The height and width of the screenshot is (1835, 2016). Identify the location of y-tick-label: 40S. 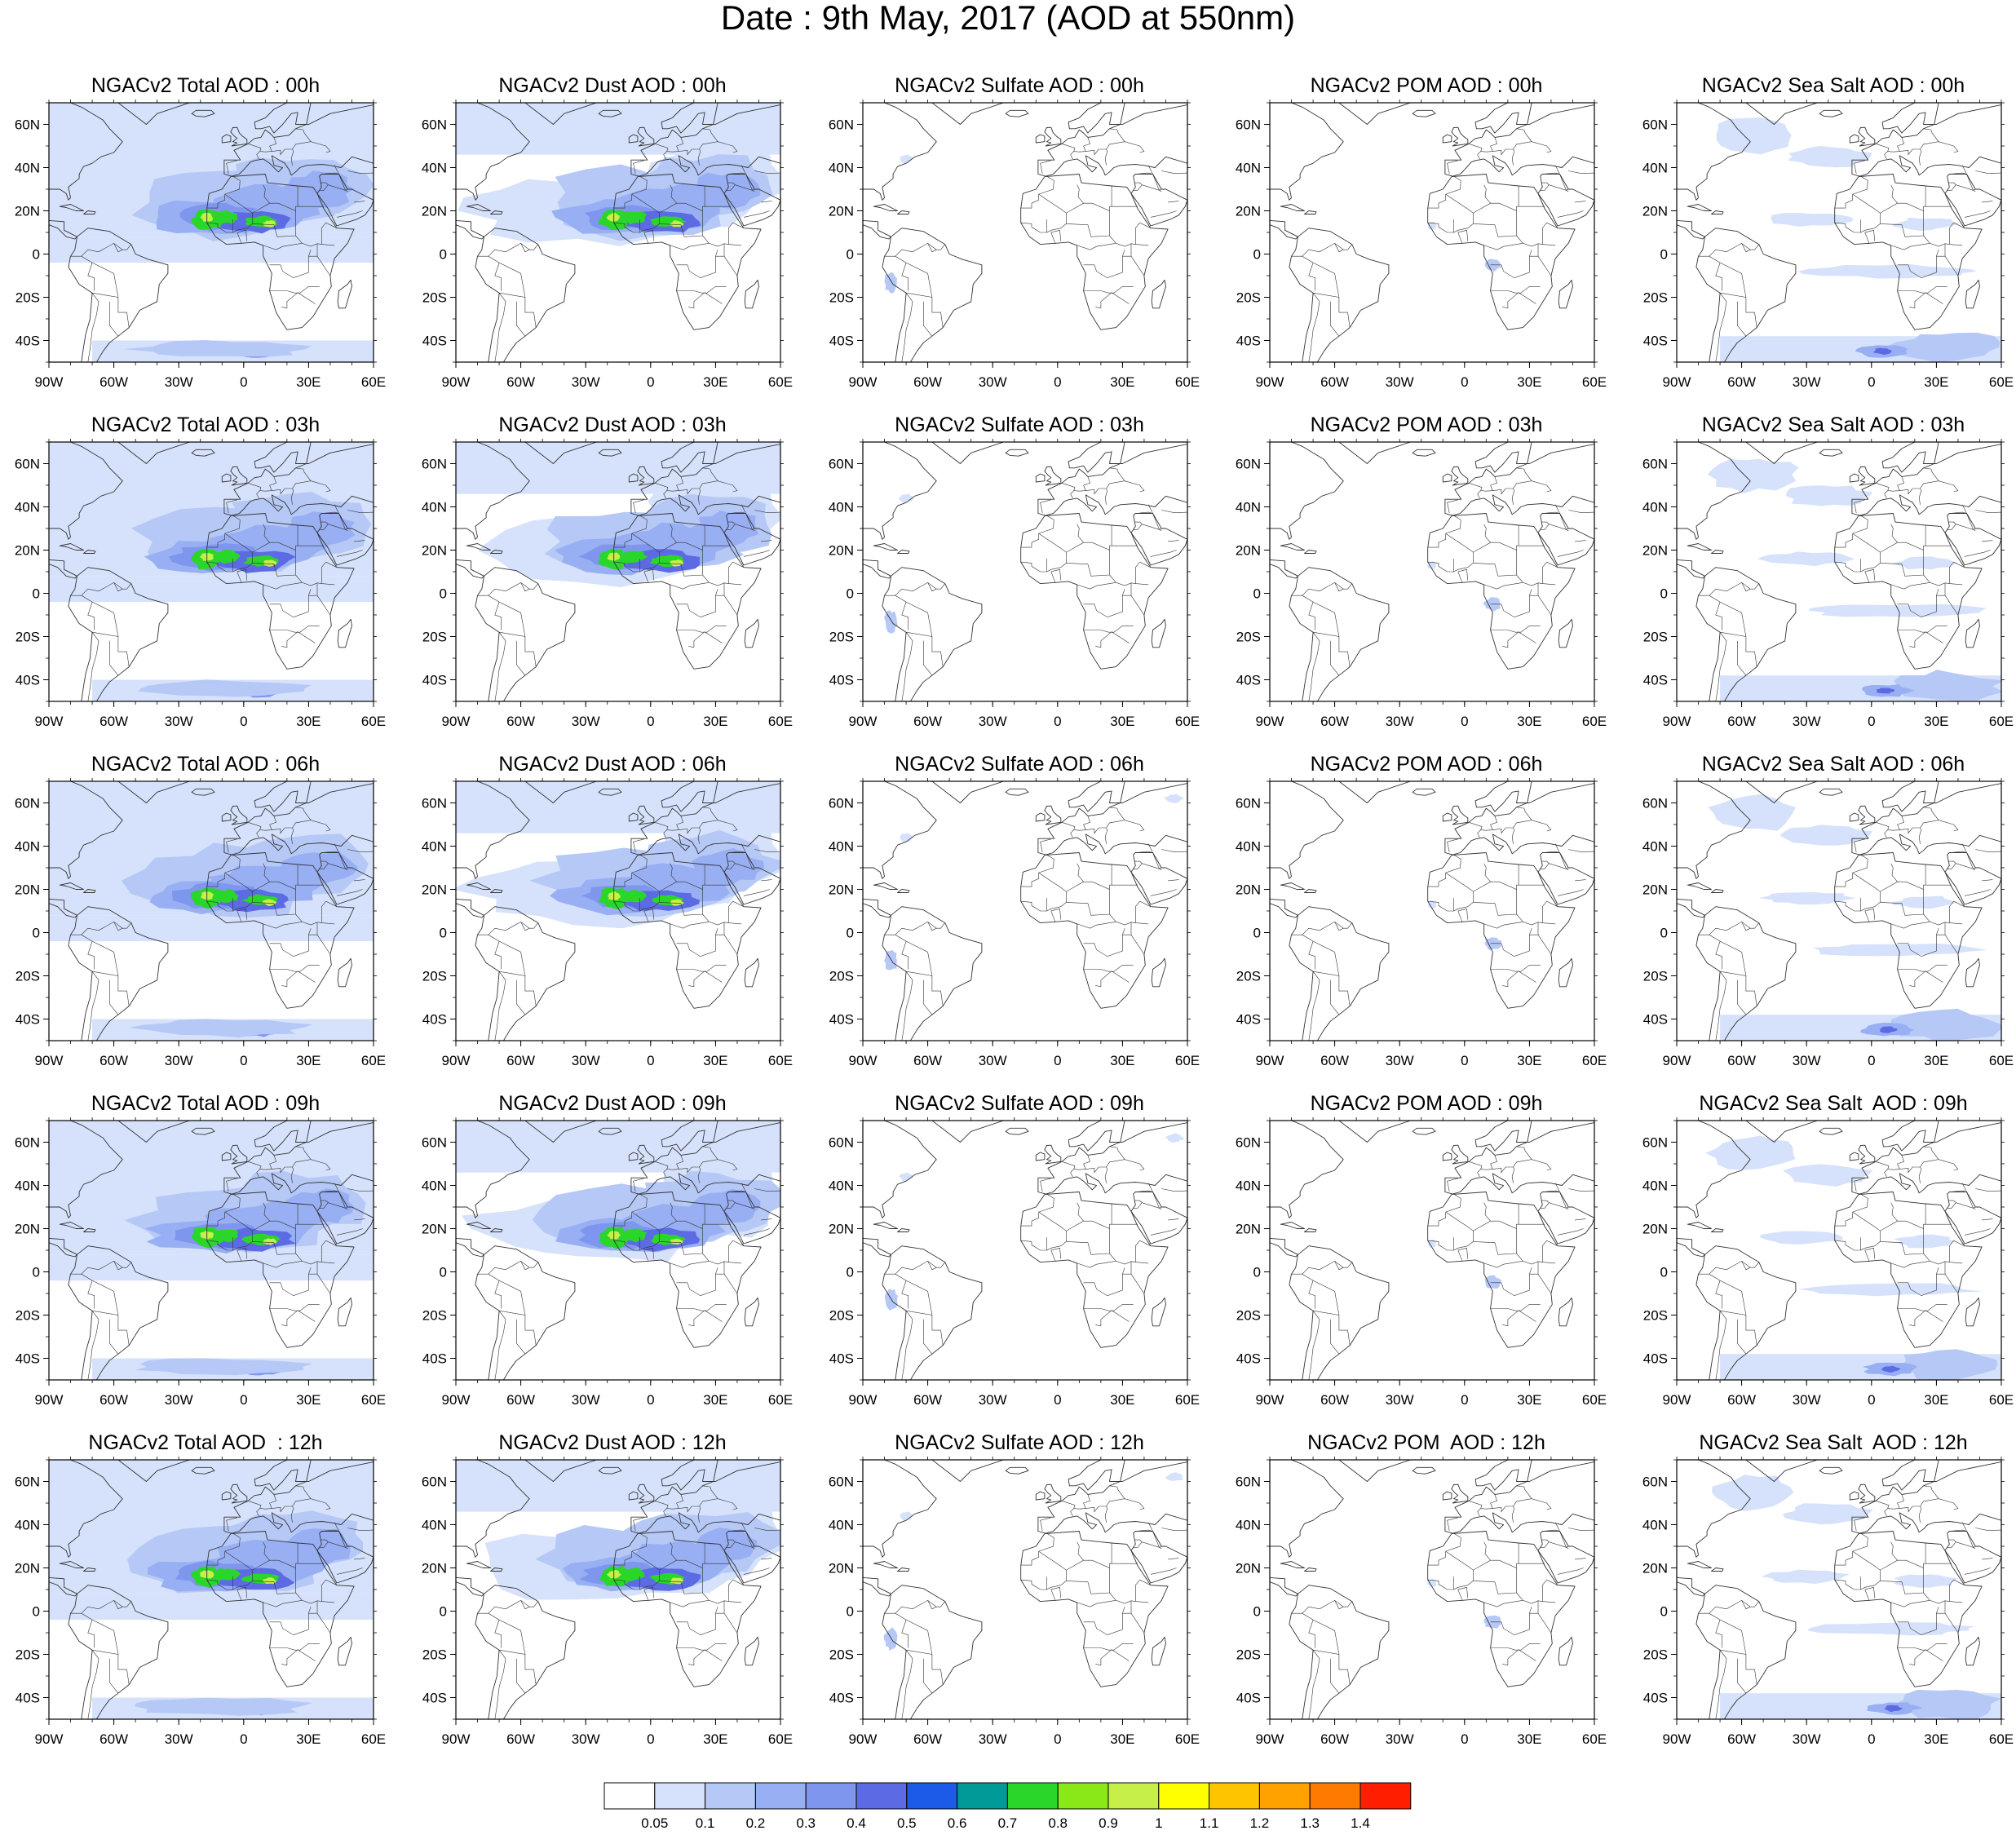
(434, 1359).